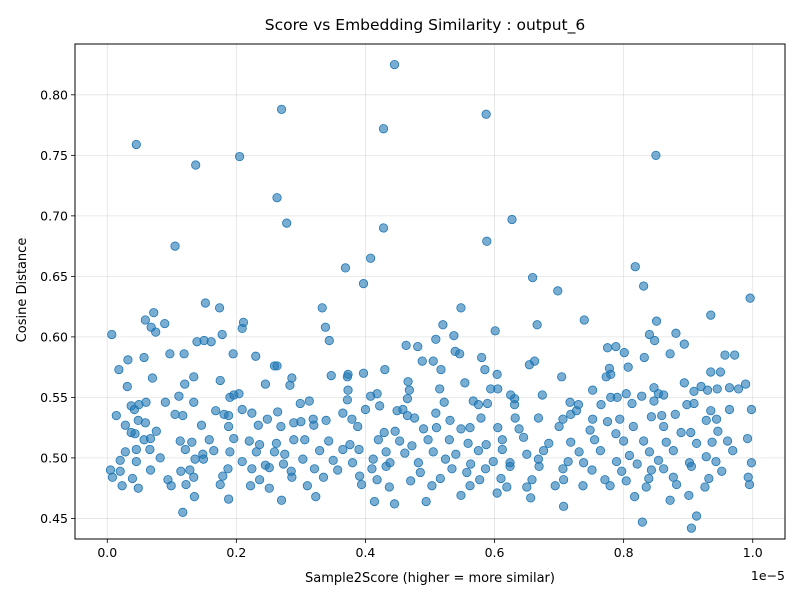 The width and height of the screenshot is (800, 600). Describe the element at coordinates (57, 306) in the screenshot. I see `y-axis-ticks: 0.45 0.50 0.55 0.60 0.65 0.70 0.75 0.80` at that location.